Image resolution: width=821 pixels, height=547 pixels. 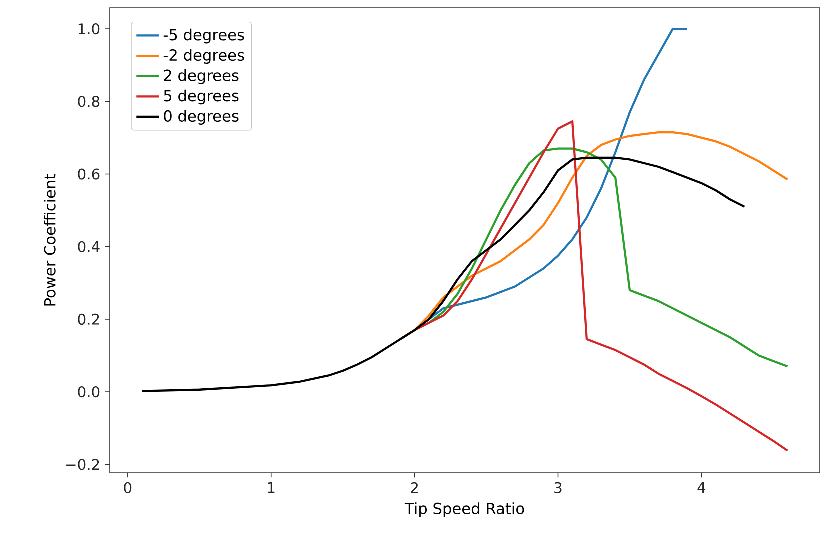 I want to click on y-axis-title: Power Coefficient, so click(x=50, y=240).